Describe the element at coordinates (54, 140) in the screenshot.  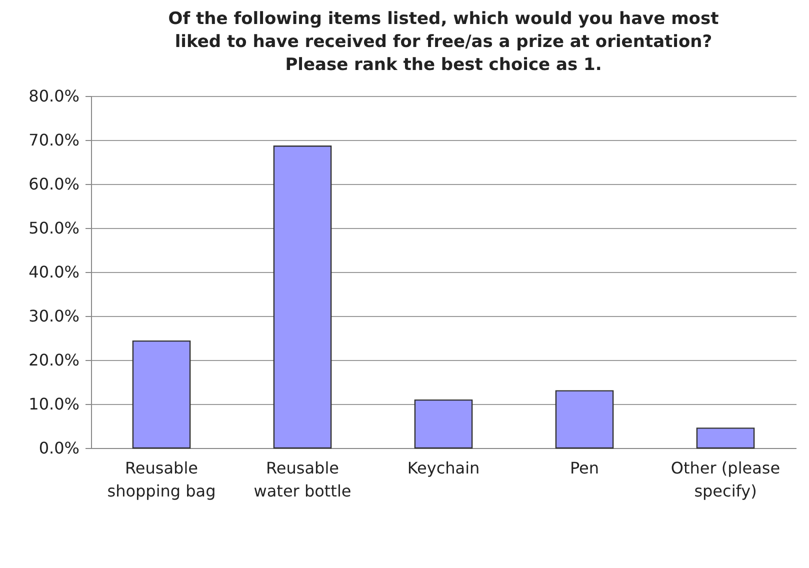
I see `y-tick-label: 70.0%` at that location.